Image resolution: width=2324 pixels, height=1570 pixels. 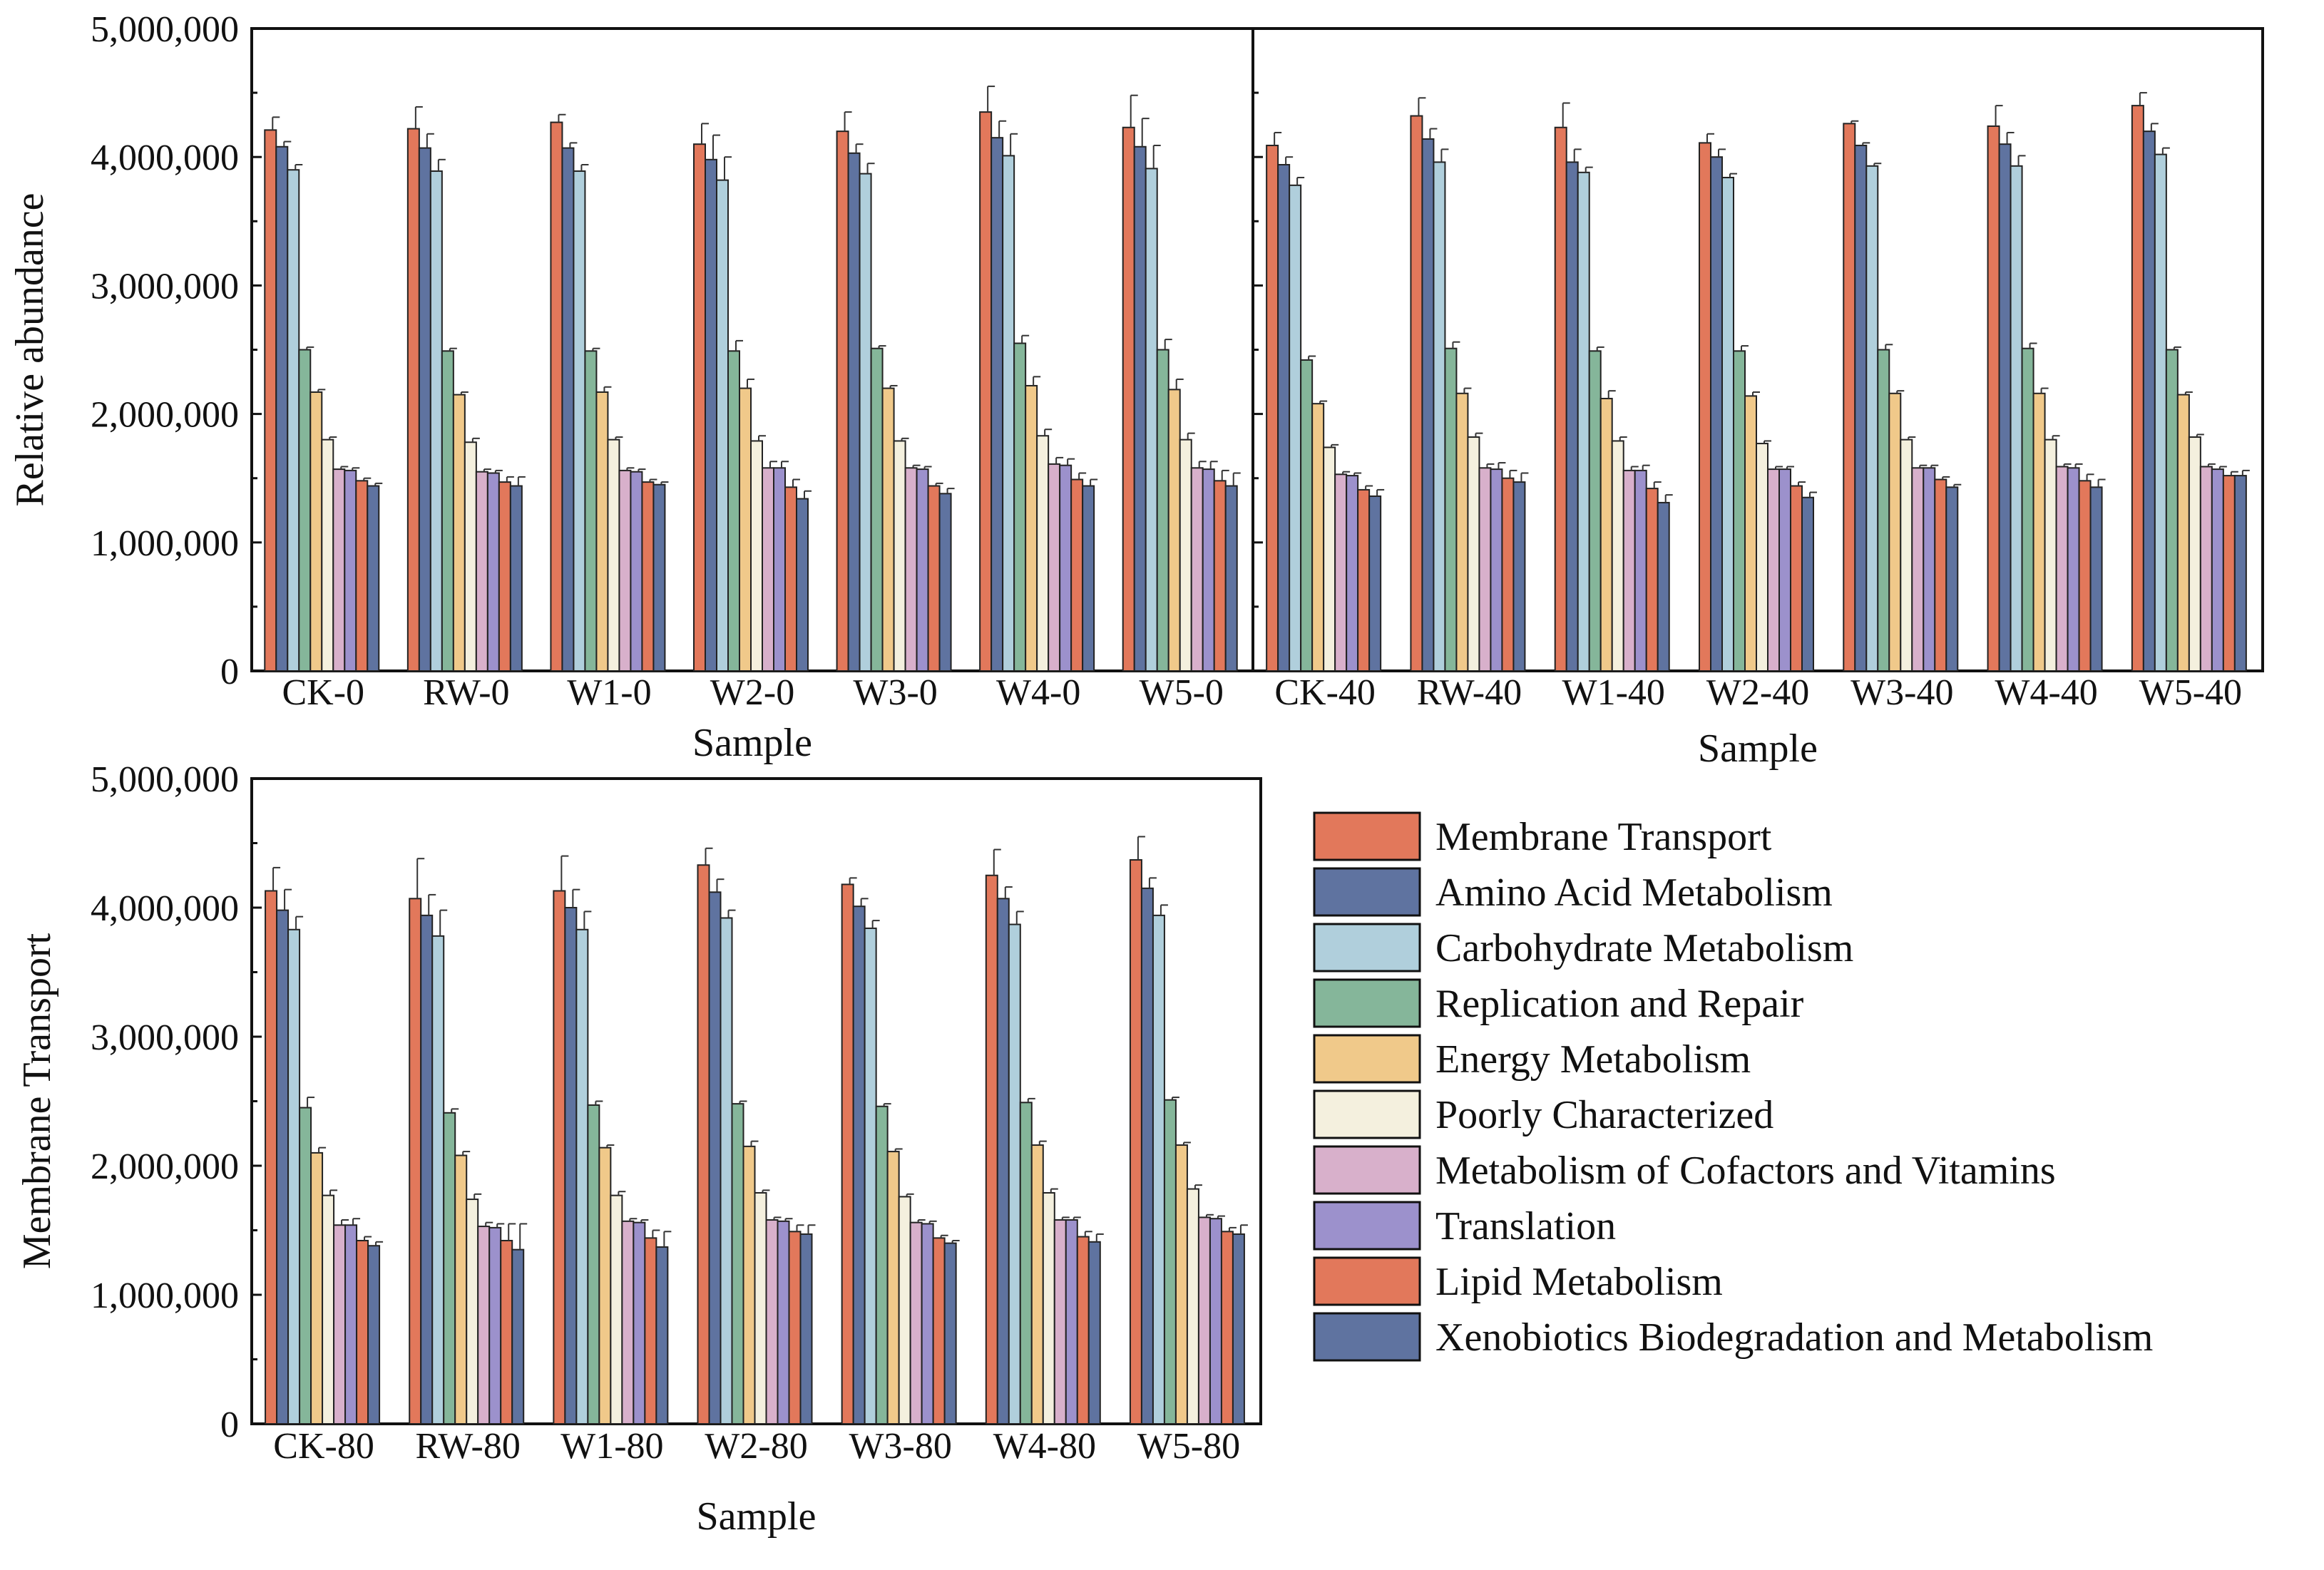 I want to click on legend-label: Carbohydrate Metabolism, so click(x=1644, y=948).